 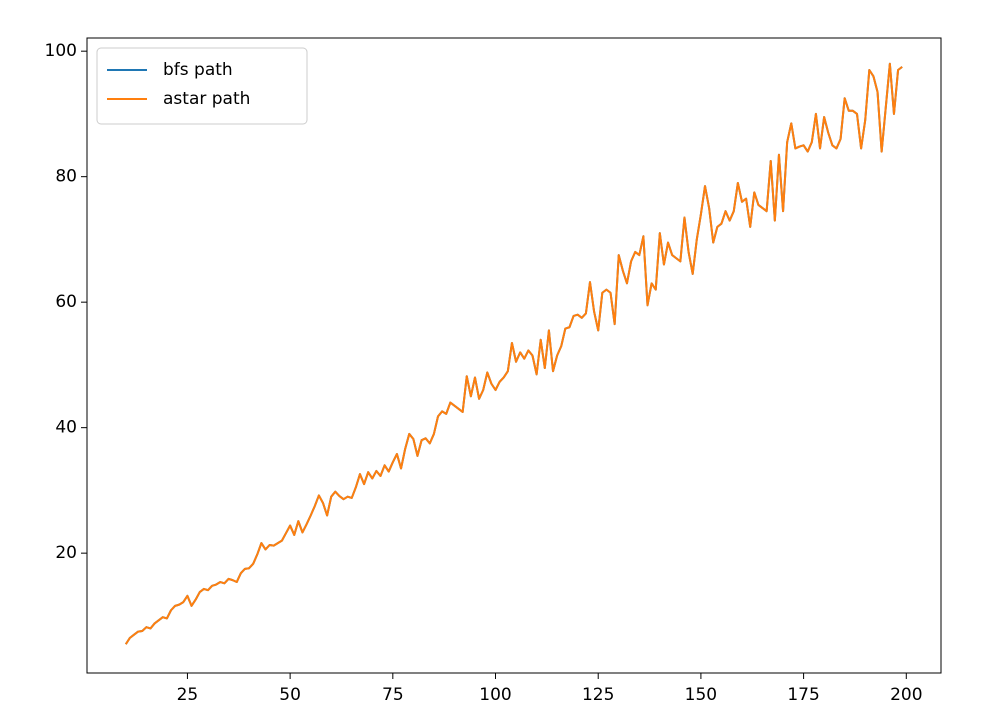 I want to click on legend-label: bfs path, so click(x=198, y=70).